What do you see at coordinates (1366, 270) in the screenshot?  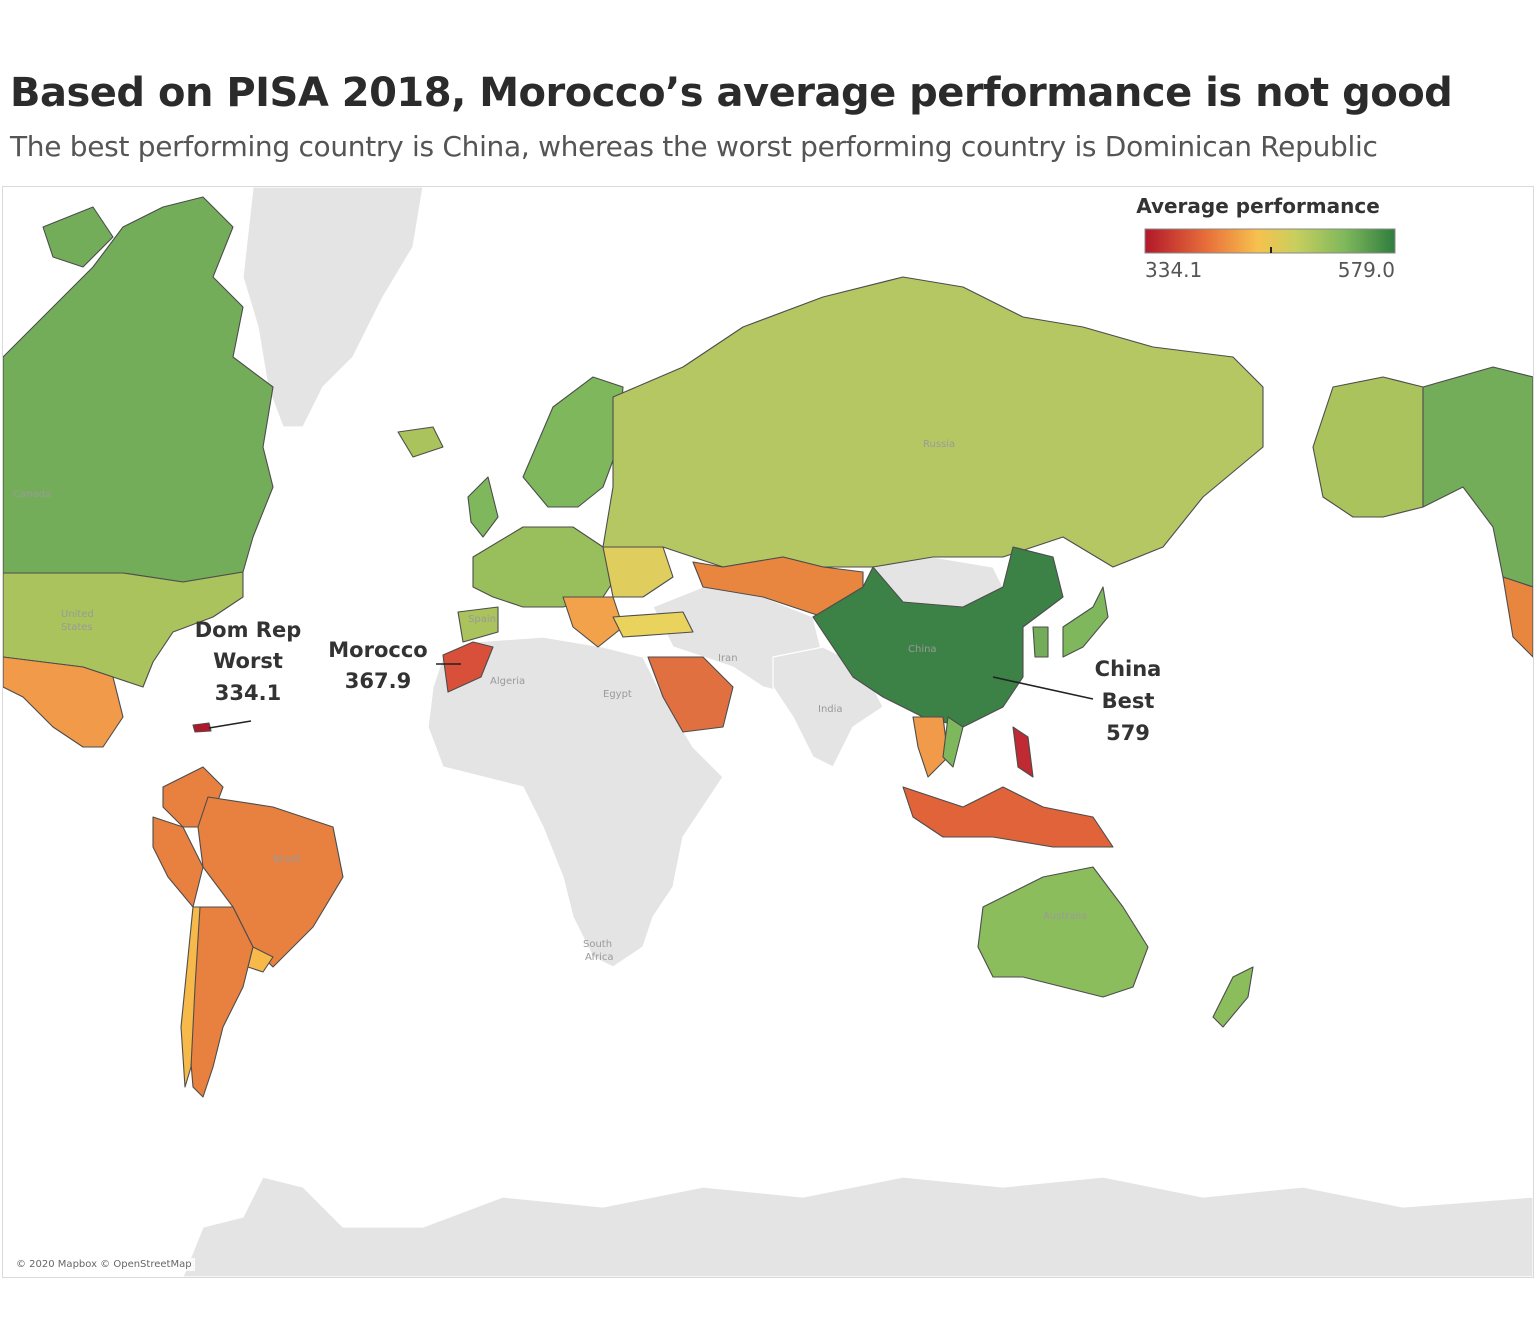 I see `legend-max: 579.0` at bounding box center [1366, 270].